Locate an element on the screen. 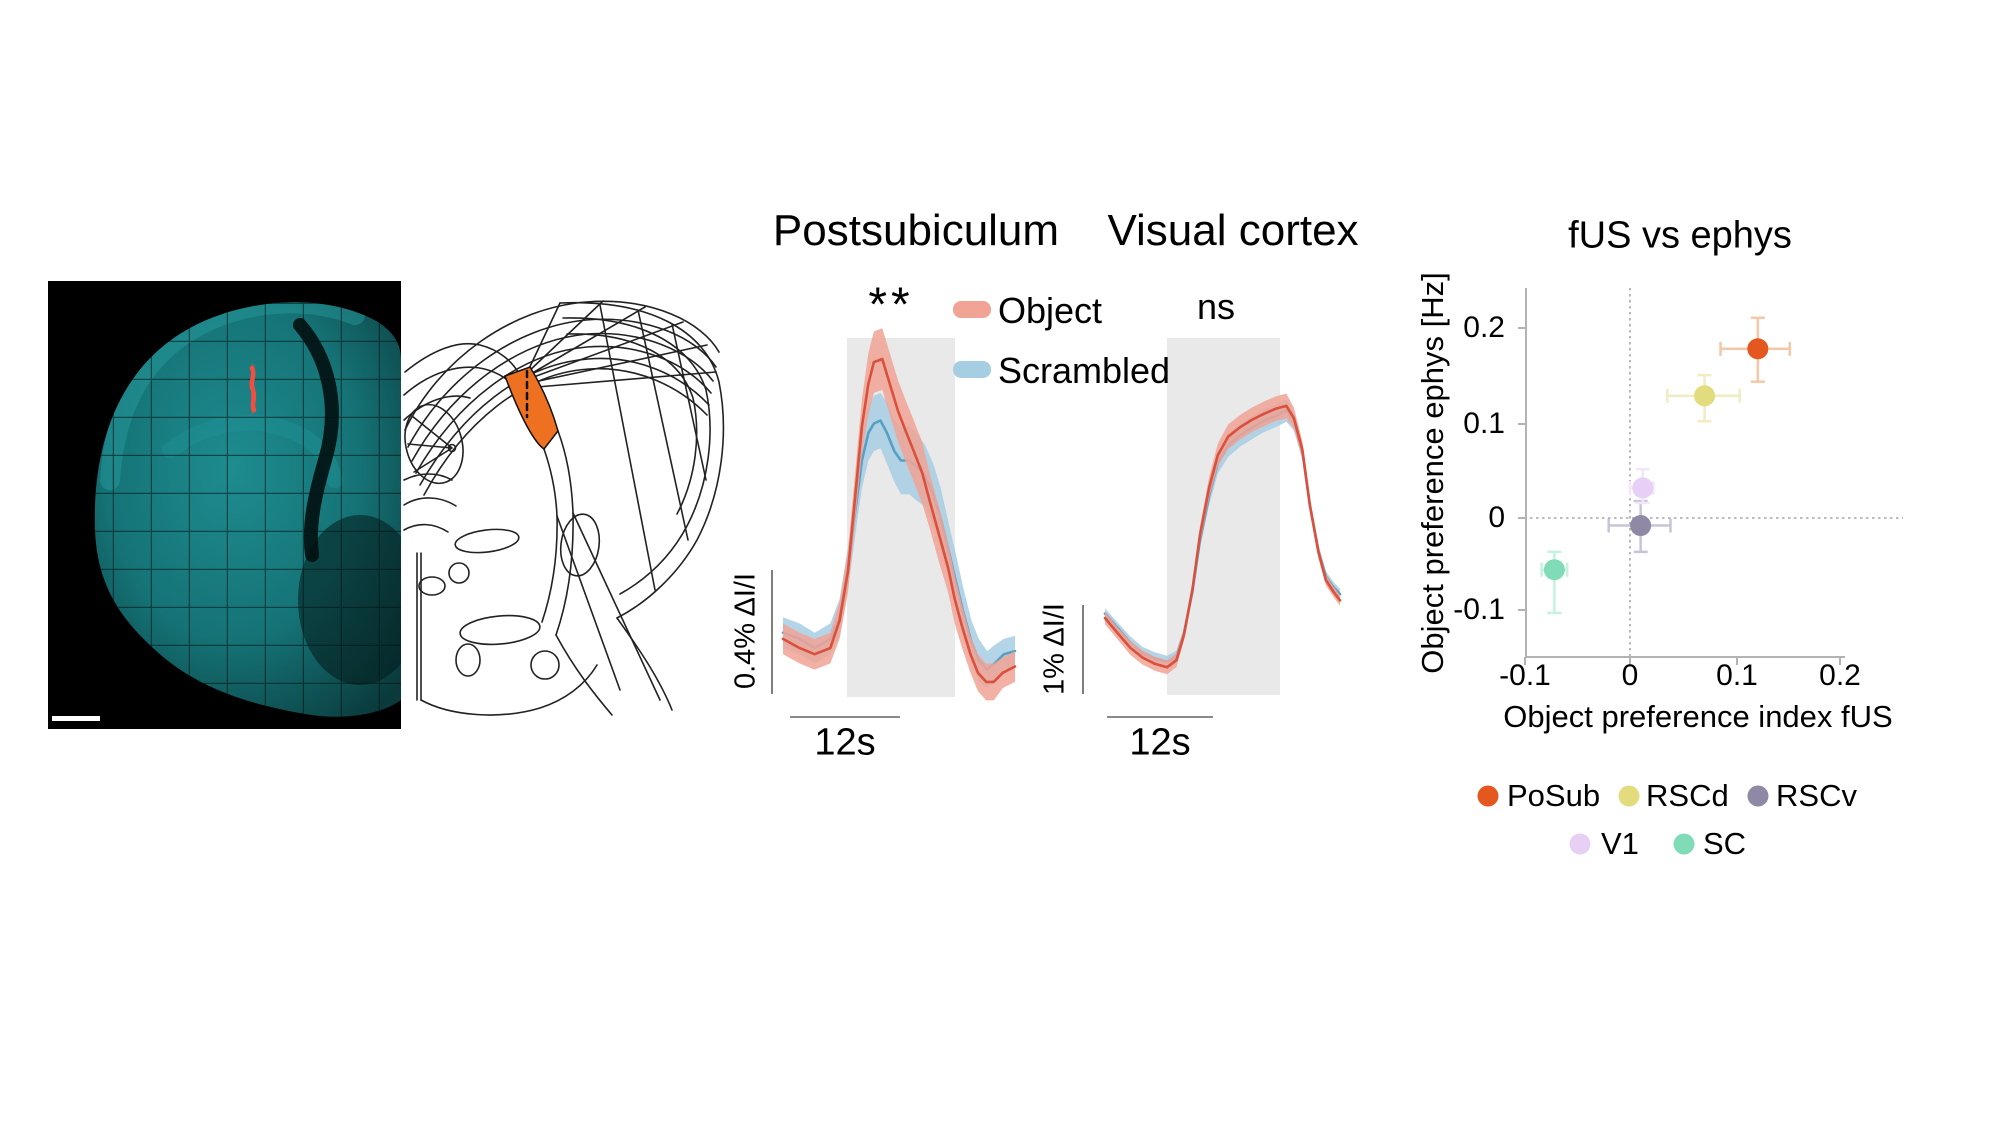  postsub-significance: ** is located at coordinates (891, 305).